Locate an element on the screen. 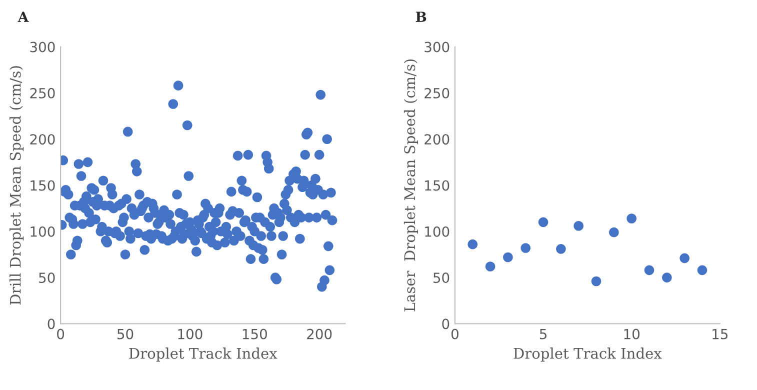 The image size is (757, 390). x-tick-label: 10 is located at coordinates (632, 334).